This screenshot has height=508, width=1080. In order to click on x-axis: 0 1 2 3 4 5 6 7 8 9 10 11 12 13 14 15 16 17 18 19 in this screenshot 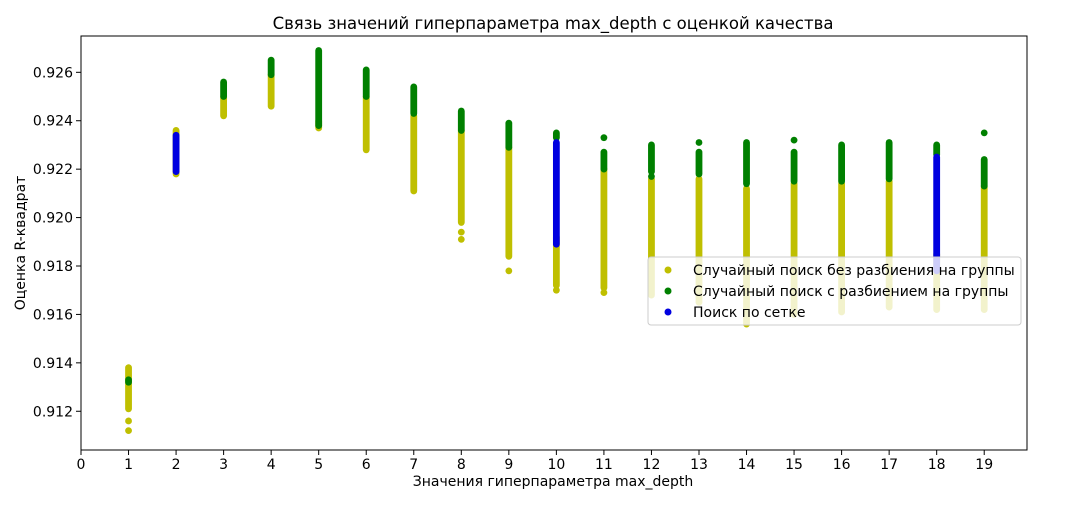, I will do `click(535, 461)`.